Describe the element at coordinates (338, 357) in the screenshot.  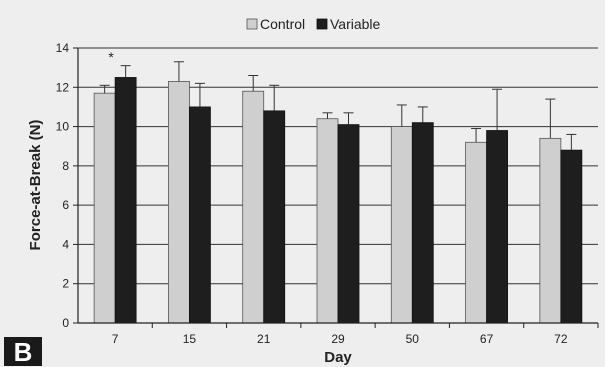
I see `x-axis-label: Day` at that location.